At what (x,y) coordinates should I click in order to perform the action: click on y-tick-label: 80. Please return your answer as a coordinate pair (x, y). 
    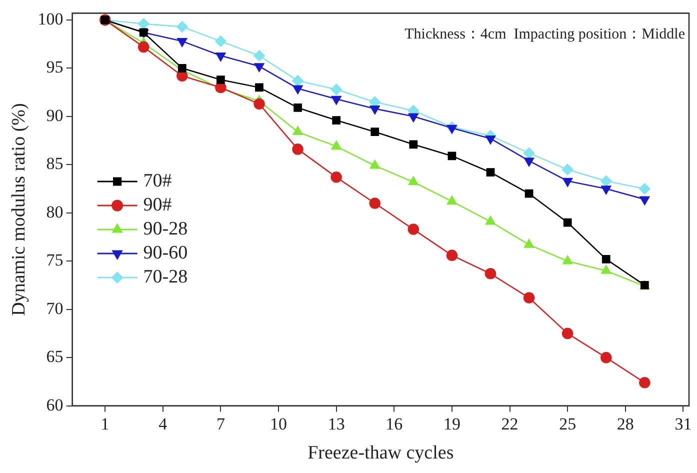
    Looking at the image, I should click on (55, 212).